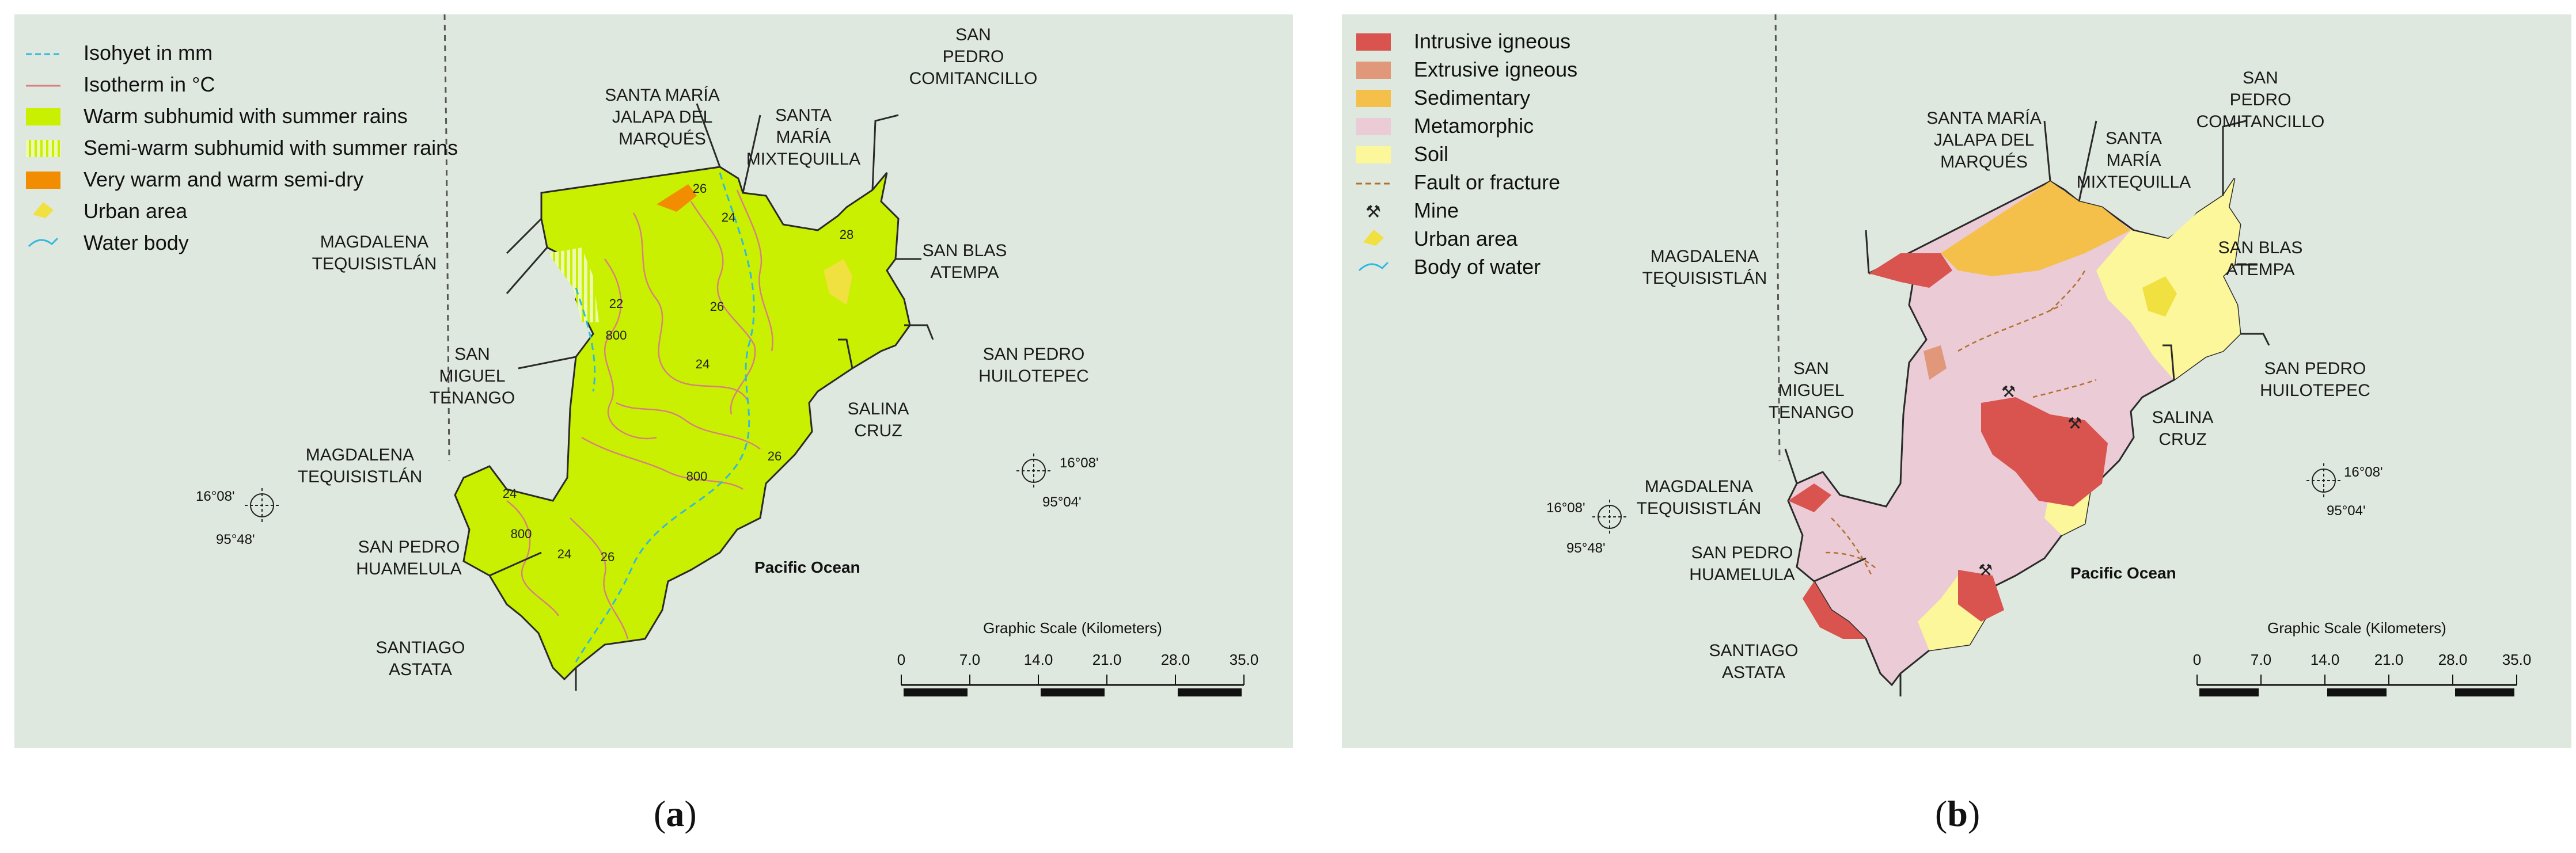 The image size is (2576, 853). Describe the element at coordinates (136, 243) in the screenshot. I see `legend-label: Water body` at that location.